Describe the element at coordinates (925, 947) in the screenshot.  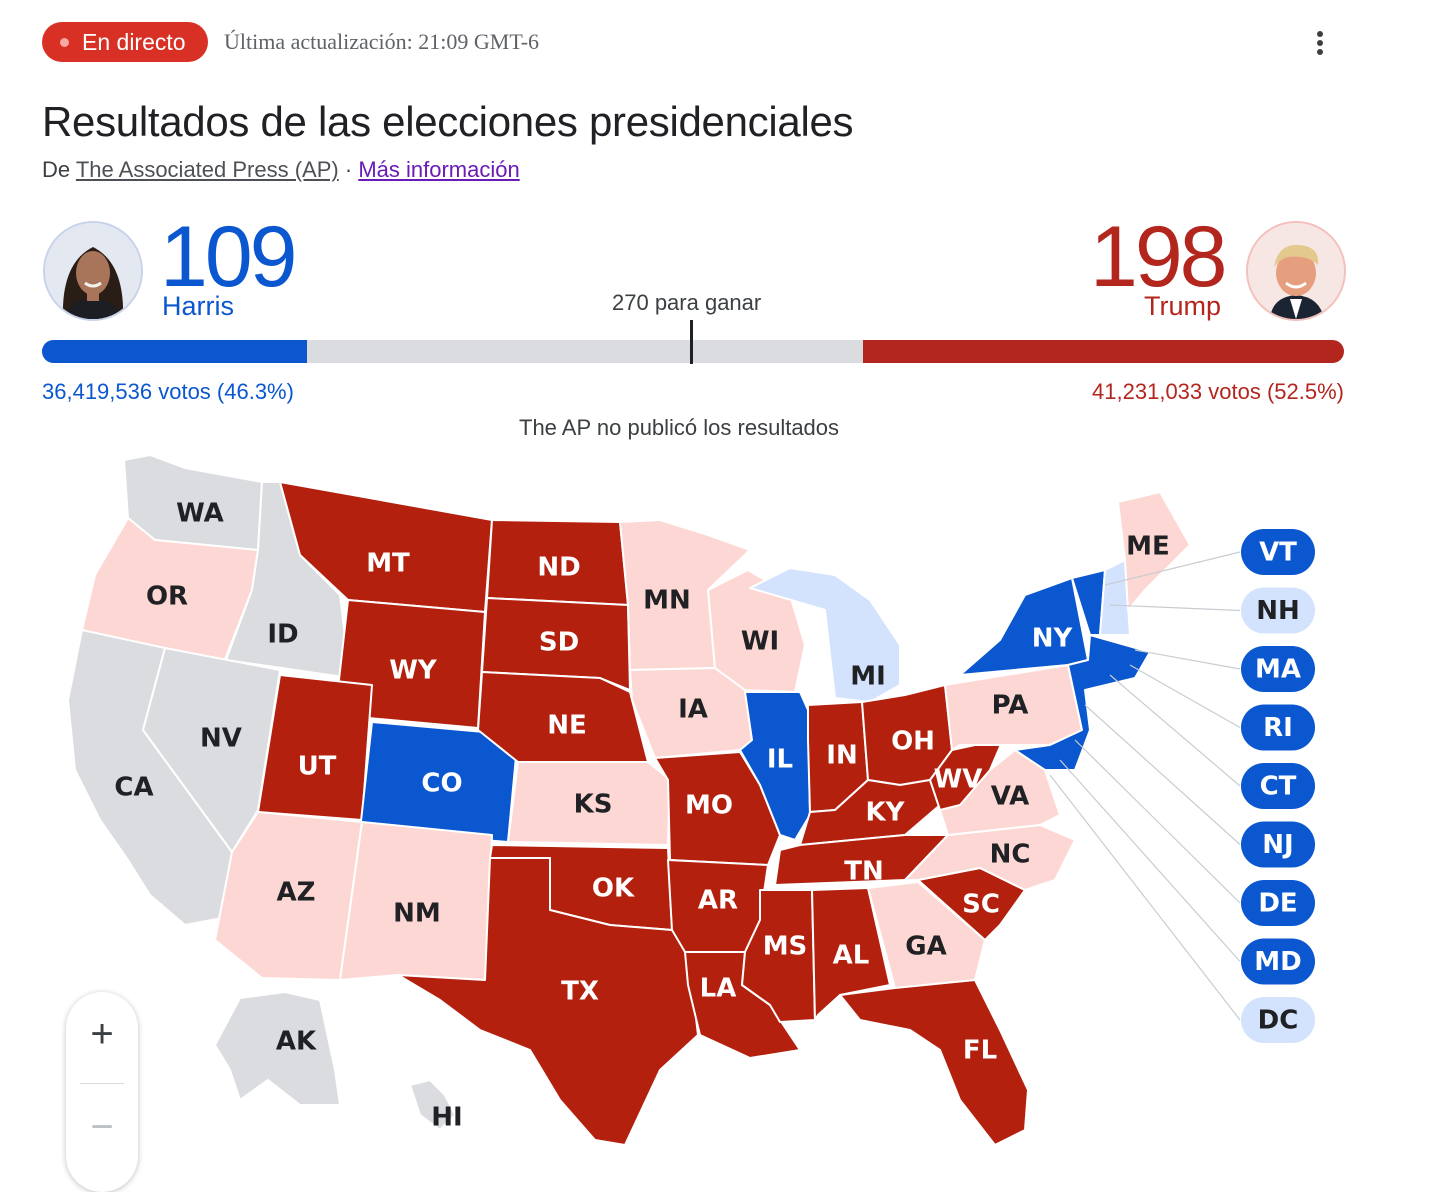
I see `state-label-GA: GA` at that location.